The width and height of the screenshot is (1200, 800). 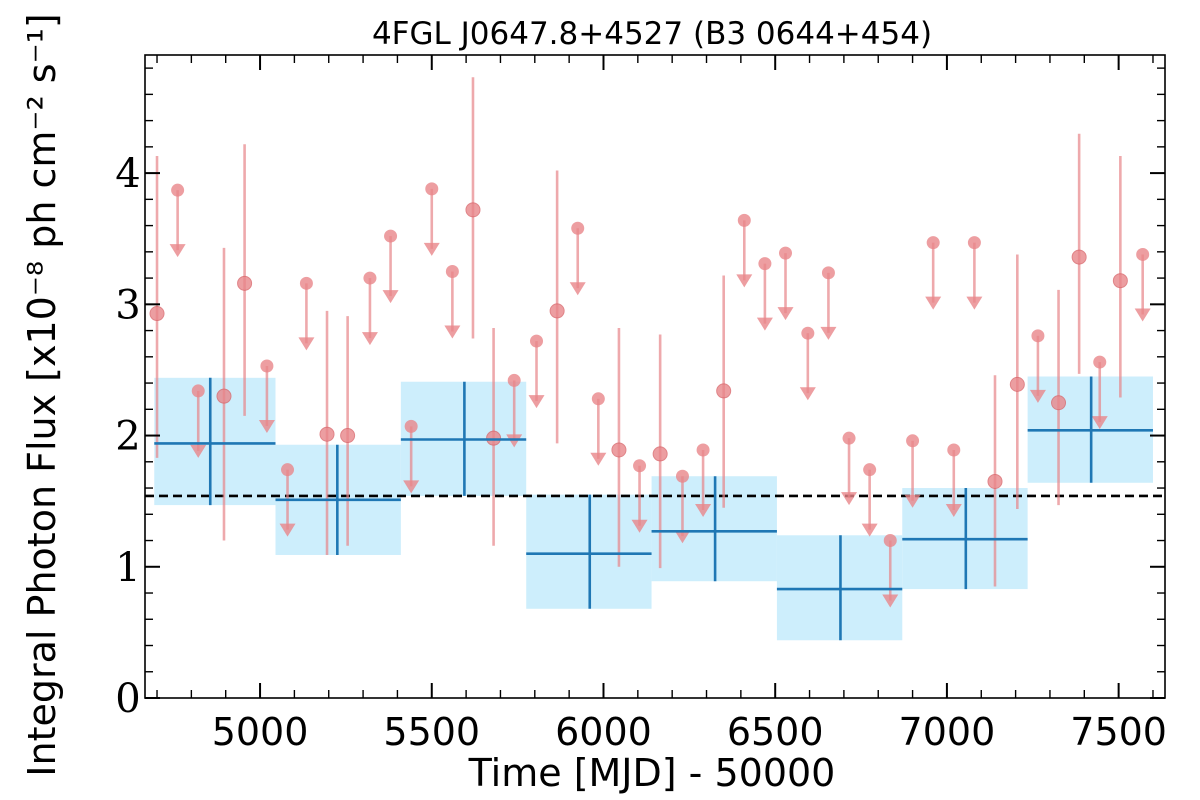 I want to click on x-tick-label: 7500, so click(x=1118, y=732).